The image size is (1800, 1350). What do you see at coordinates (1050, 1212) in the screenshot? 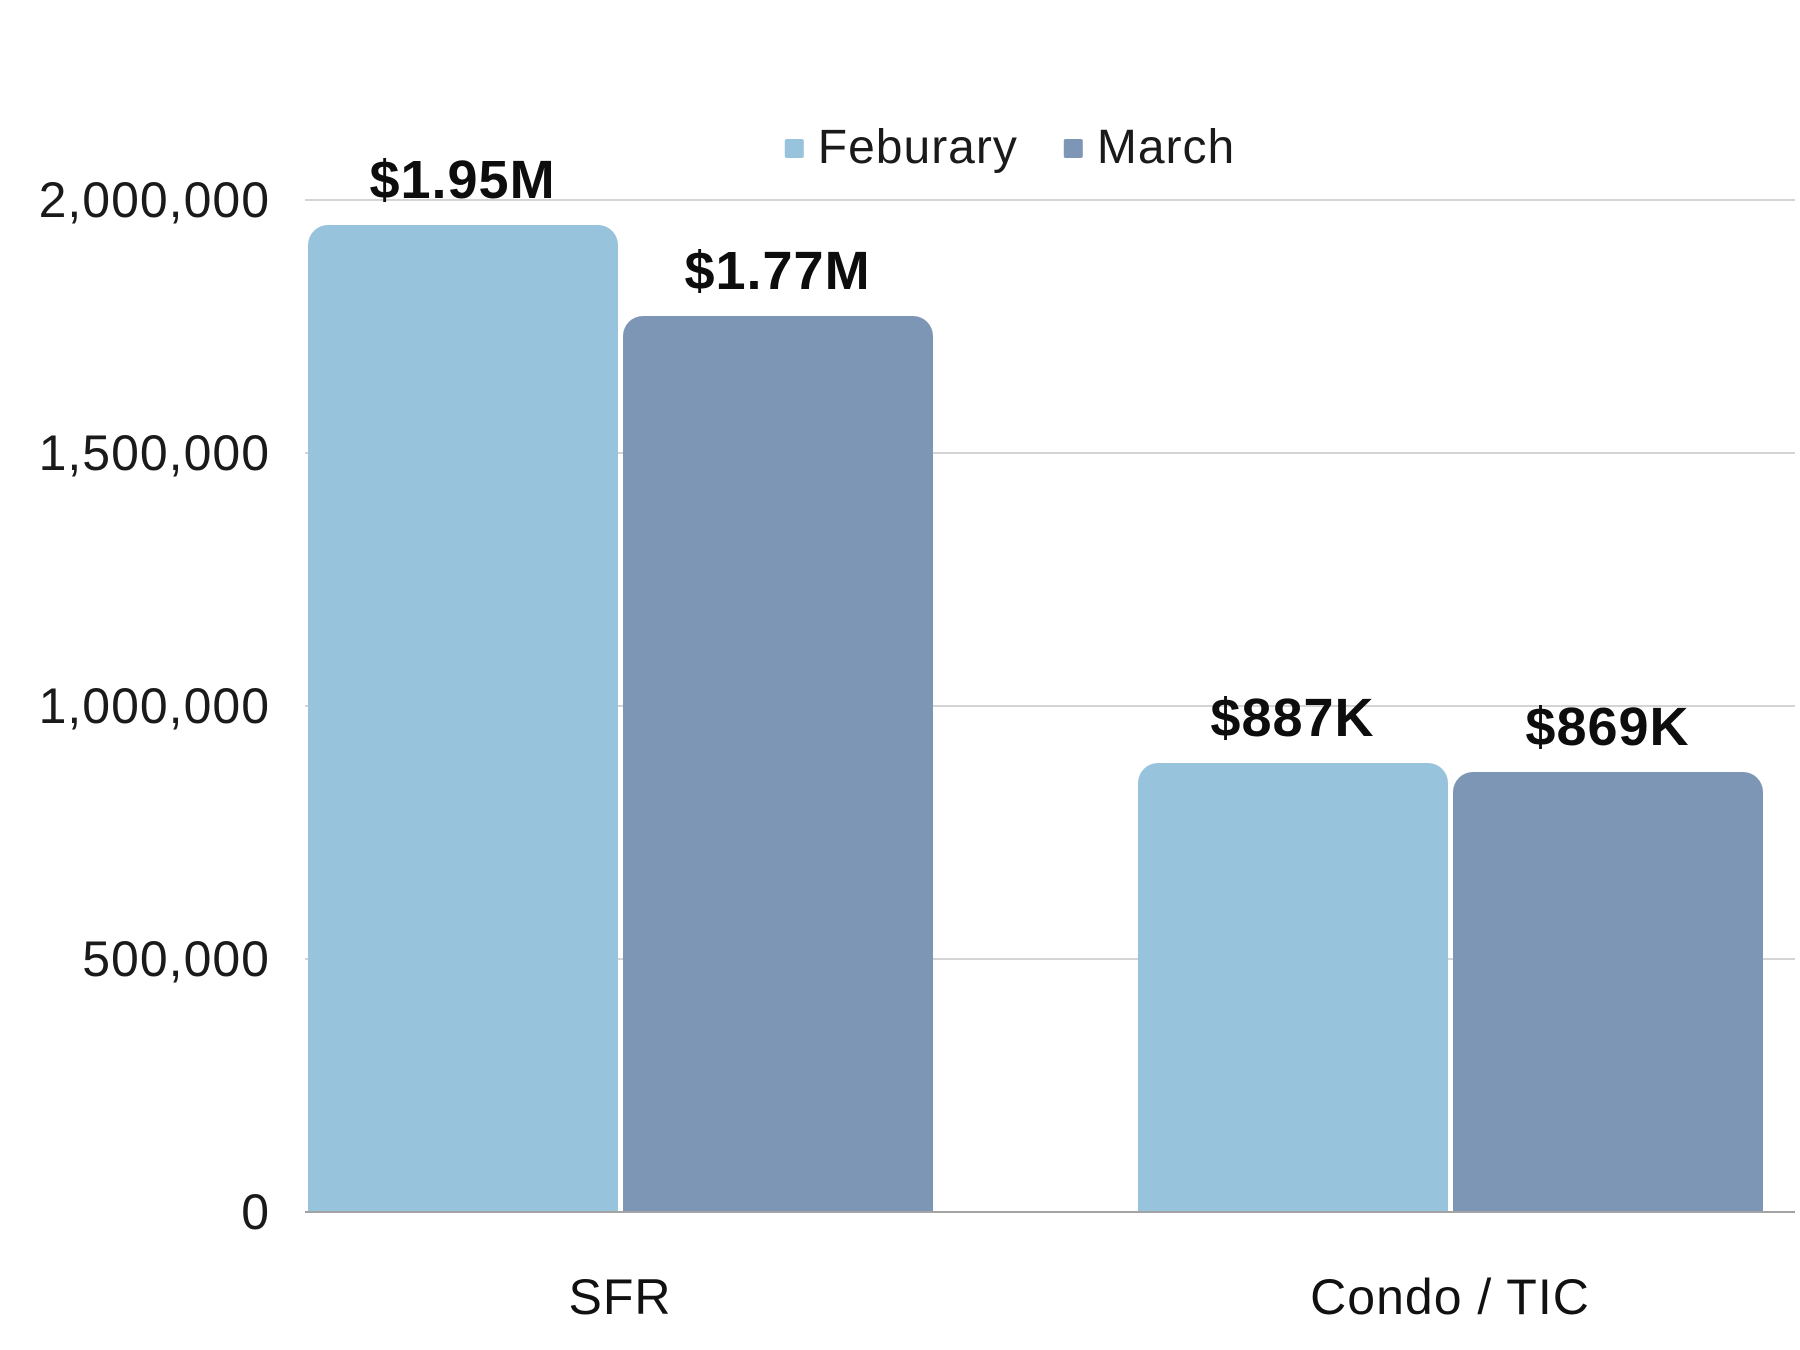
I see `x-axis-line` at bounding box center [1050, 1212].